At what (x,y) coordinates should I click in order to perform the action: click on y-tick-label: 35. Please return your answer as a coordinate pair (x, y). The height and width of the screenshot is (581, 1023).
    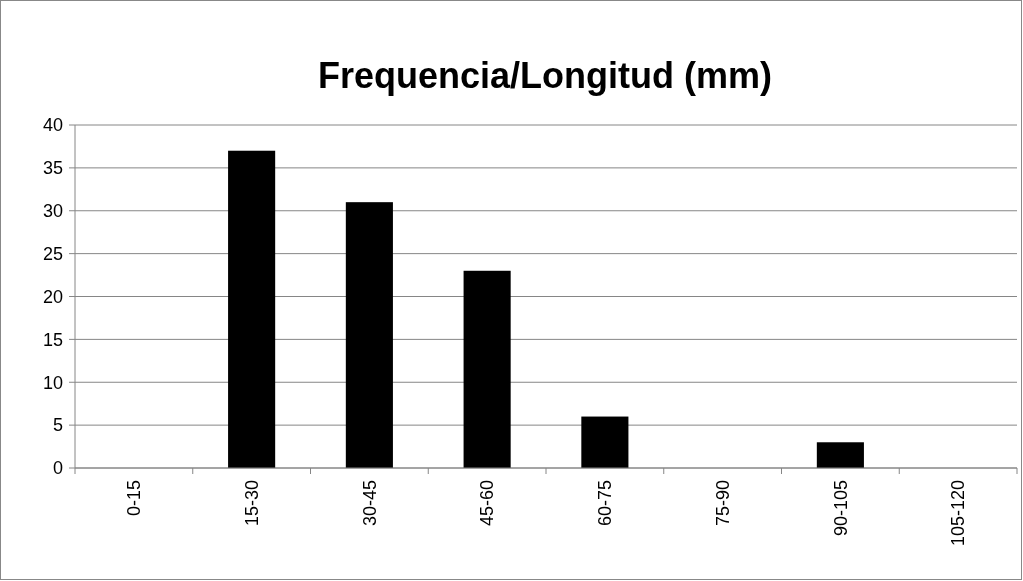
    Looking at the image, I should click on (52, 168).